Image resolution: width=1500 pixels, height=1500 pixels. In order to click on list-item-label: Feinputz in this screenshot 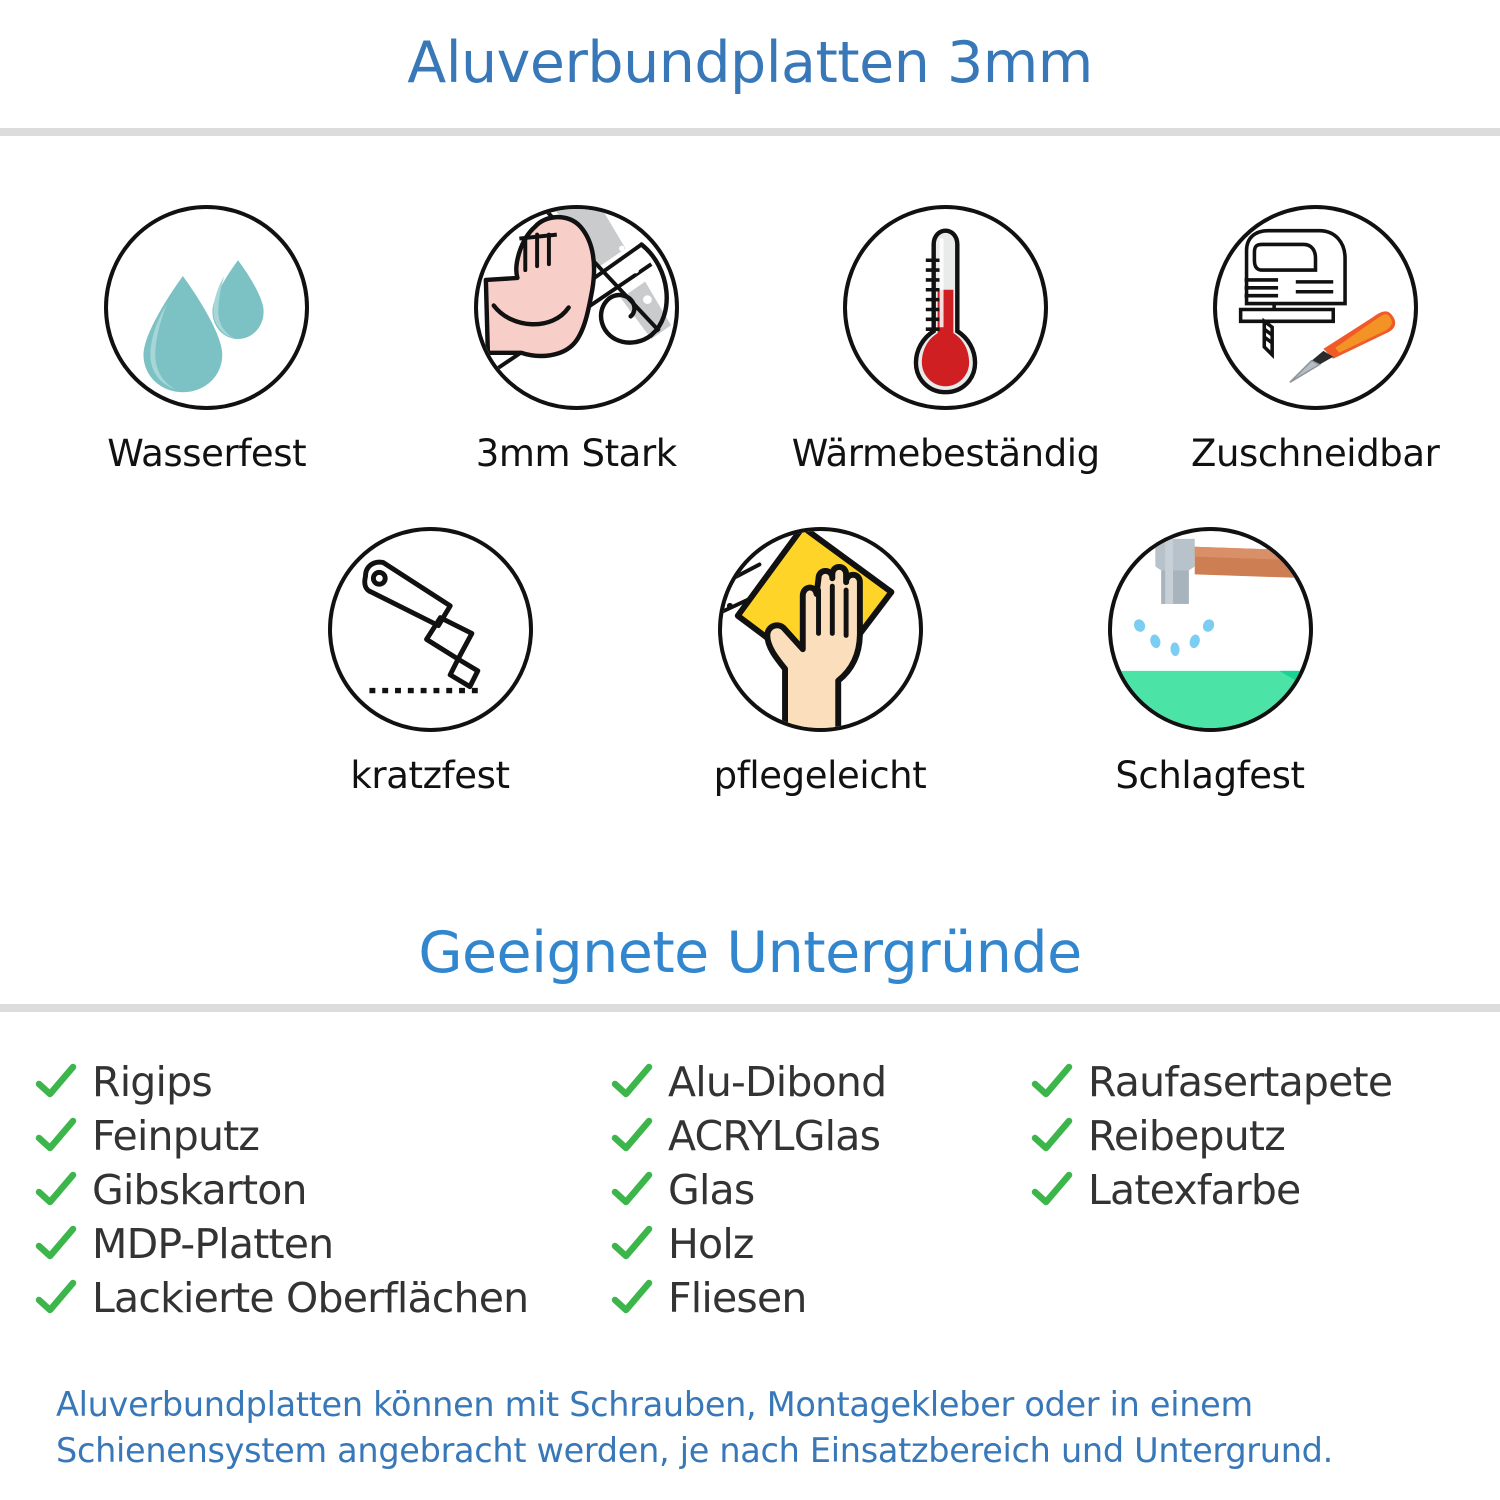, I will do `click(176, 1135)`.